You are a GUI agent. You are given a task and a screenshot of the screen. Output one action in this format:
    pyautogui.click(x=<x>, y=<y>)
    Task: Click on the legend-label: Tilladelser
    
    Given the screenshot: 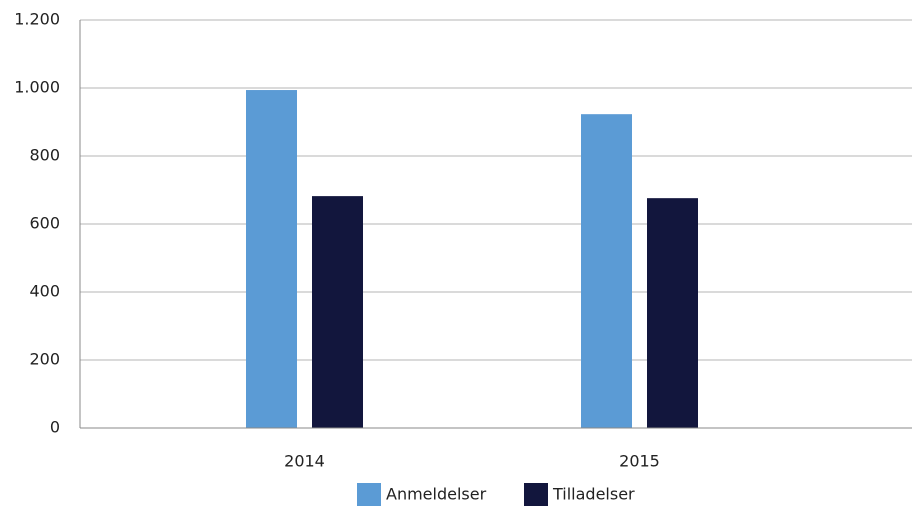 What is the action you would take?
    pyautogui.click(x=593, y=494)
    